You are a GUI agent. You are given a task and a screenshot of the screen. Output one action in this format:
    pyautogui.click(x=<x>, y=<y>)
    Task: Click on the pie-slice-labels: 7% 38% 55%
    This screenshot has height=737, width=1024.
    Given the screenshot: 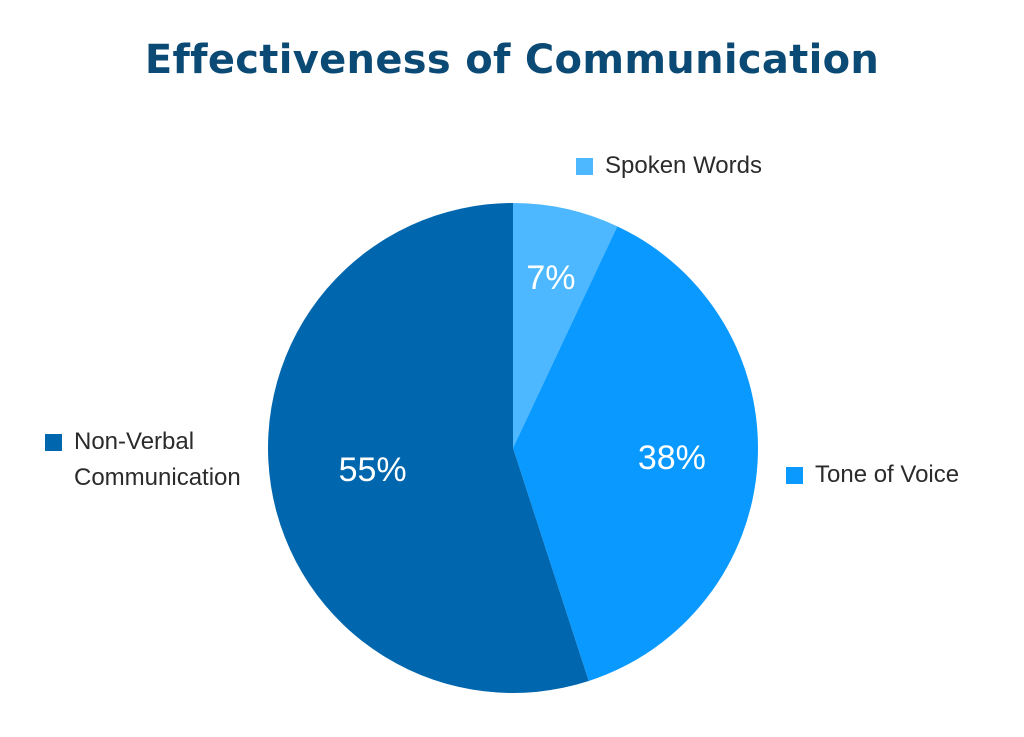 What is the action you would take?
    pyautogui.click(x=522, y=374)
    